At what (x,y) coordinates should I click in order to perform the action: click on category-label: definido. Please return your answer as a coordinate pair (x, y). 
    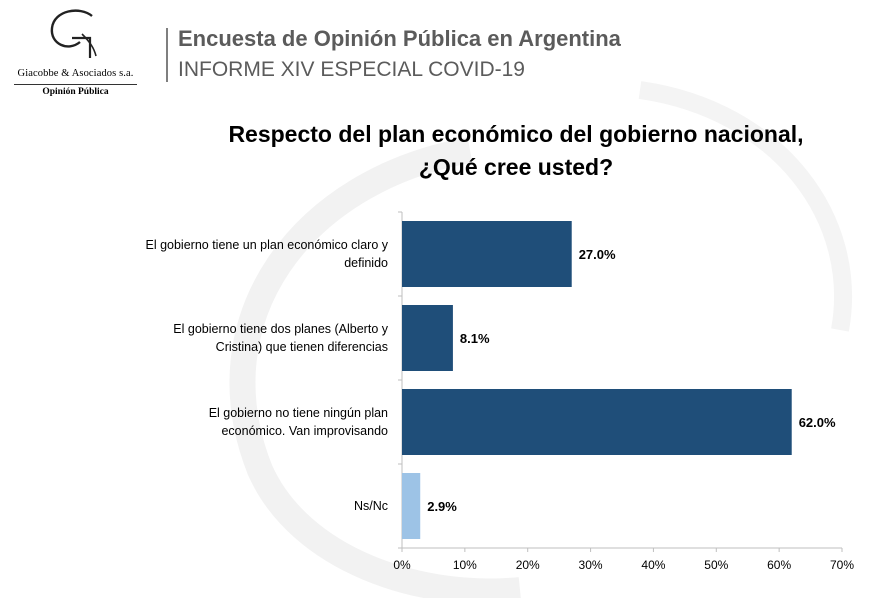
    Looking at the image, I should click on (366, 263).